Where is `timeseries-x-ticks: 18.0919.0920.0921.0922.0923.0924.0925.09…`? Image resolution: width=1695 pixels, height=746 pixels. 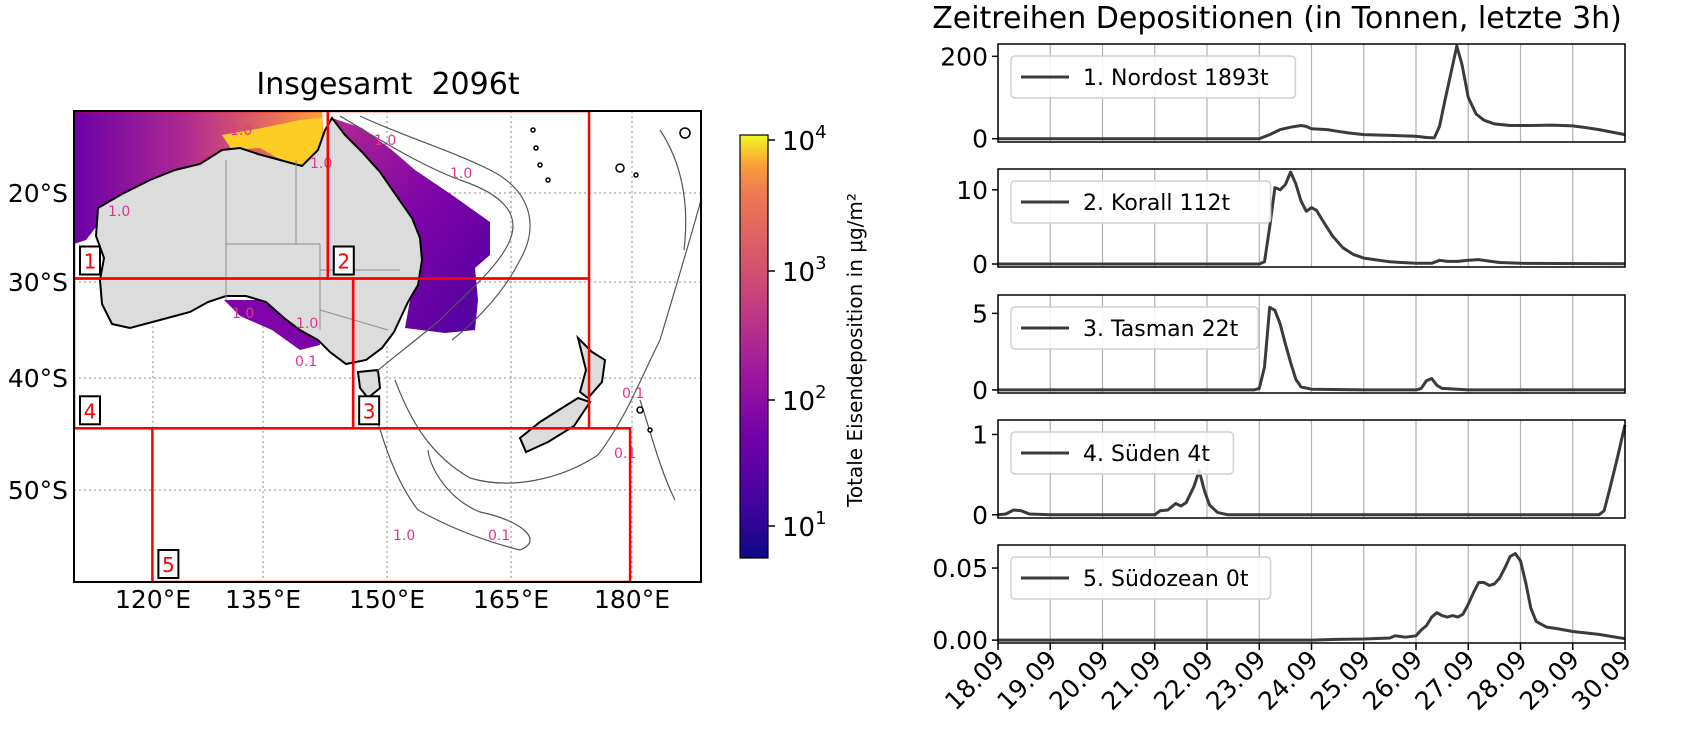 timeseries-x-ticks: 18.0919.0920.0921.0922.0923.0924.0925.09… is located at coordinates (1288, 679).